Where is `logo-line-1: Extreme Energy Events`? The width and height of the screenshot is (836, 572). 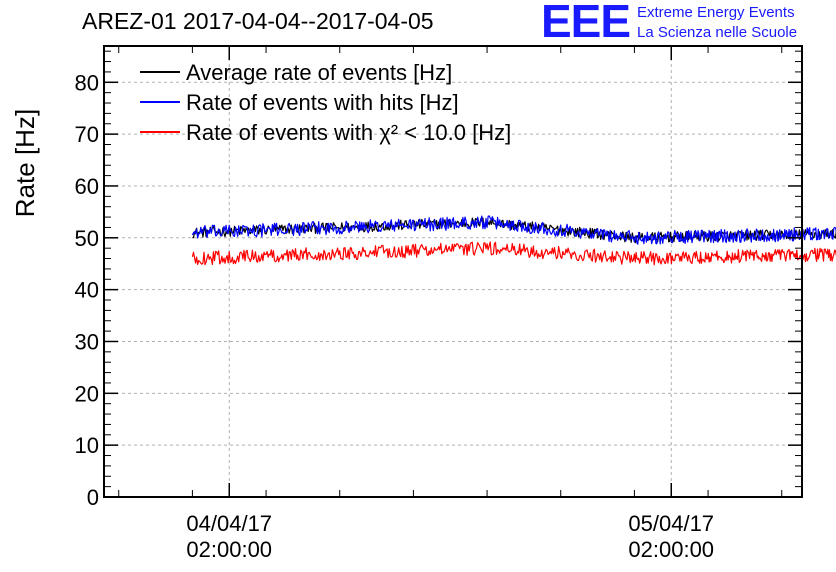 logo-line-1: Extreme Energy Events is located at coordinates (716, 12).